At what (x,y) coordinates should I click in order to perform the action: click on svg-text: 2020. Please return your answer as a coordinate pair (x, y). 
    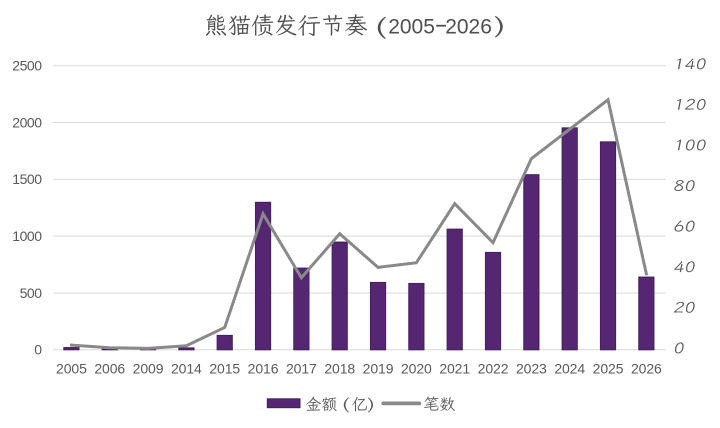
    Looking at the image, I should click on (416, 368).